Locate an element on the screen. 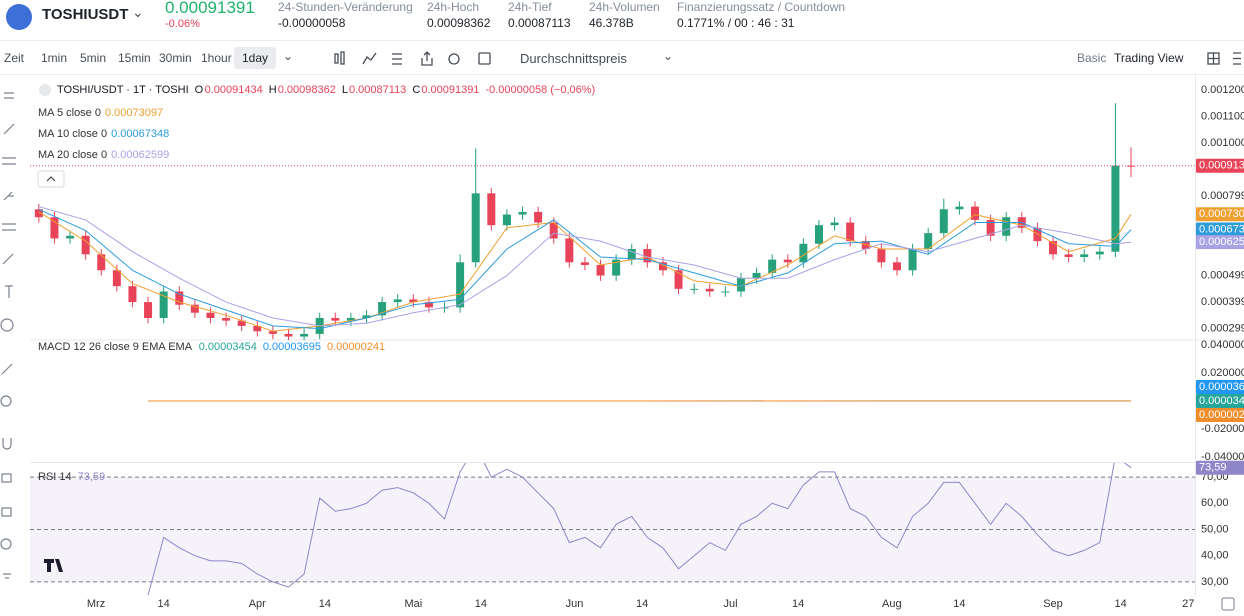 The height and width of the screenshot is (616, 1244). y-tick-label: -0.0200000 is located at coordinates (1222, 429).